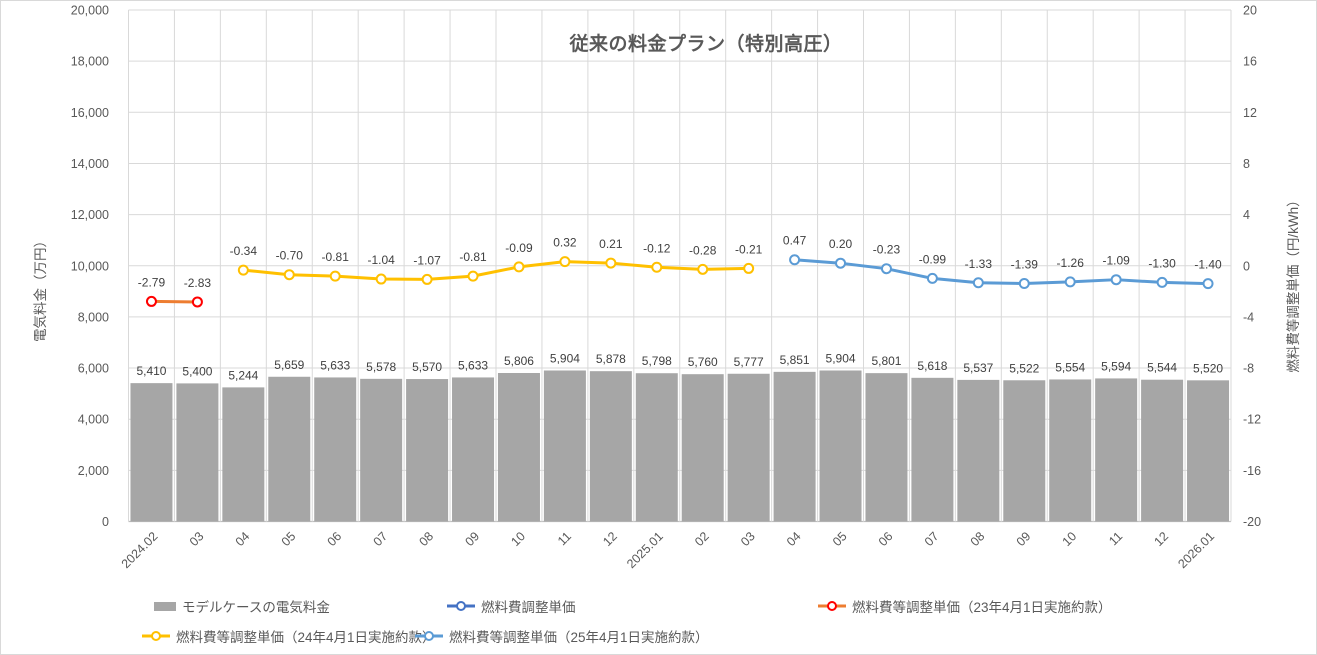 This screenshot has width=1317, height=655. What do you see at coordinates (519, 248) in the screenshot?
I see `point-value-label: -0.09` at bounding box center [519, 248].